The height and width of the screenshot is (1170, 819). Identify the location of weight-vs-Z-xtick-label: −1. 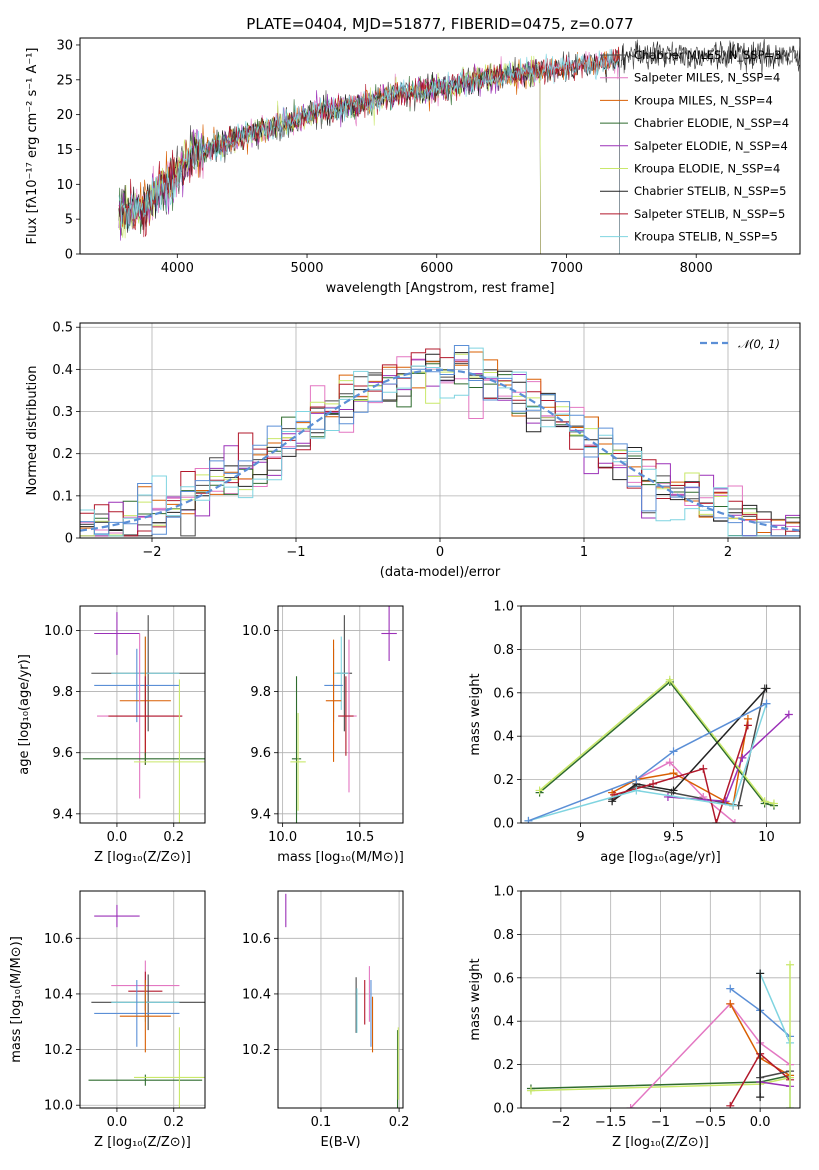
(660, 1122).